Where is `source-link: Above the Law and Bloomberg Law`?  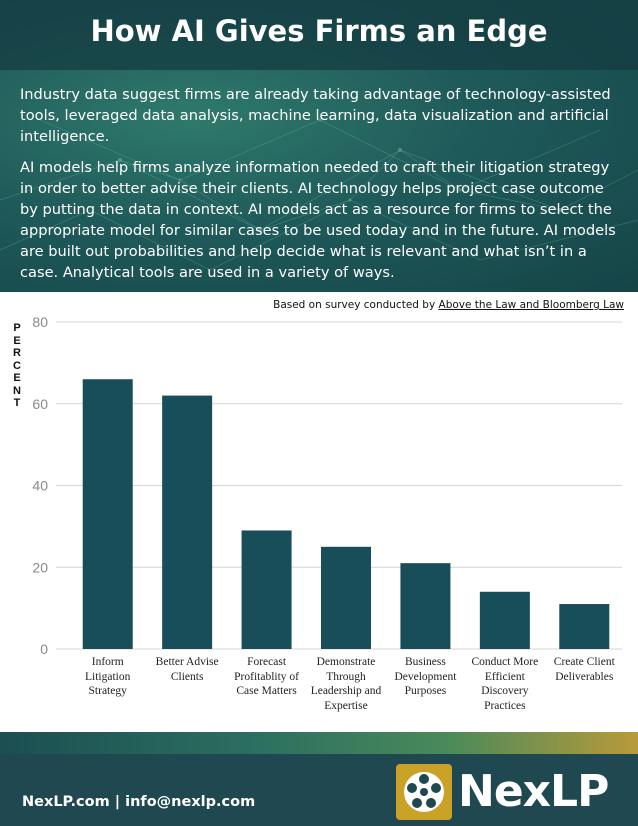 source-link: Above the Law and Bloomberg Law is located at coordinates (531, 305).